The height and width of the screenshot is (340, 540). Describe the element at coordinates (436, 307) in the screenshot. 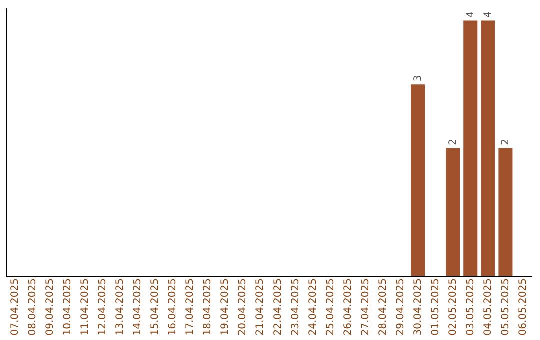

I see `x-tick-label: 01.05.2025` at that location.